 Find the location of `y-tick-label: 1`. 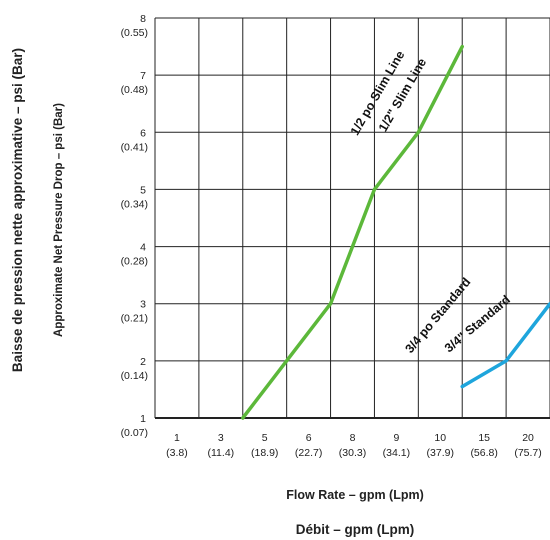

y-tick-label: 1 is located at coordinates (143, 419).